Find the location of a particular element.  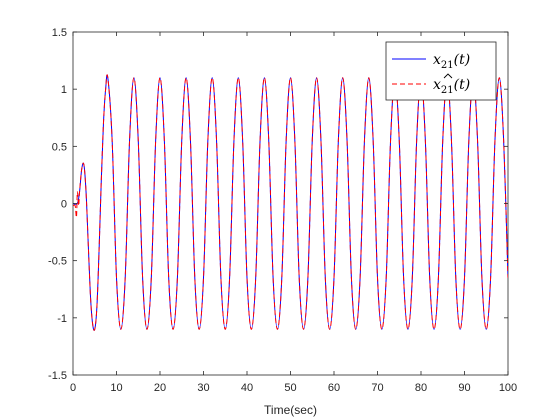

x-tick-label: 90 is located at coordinates (464, 388).